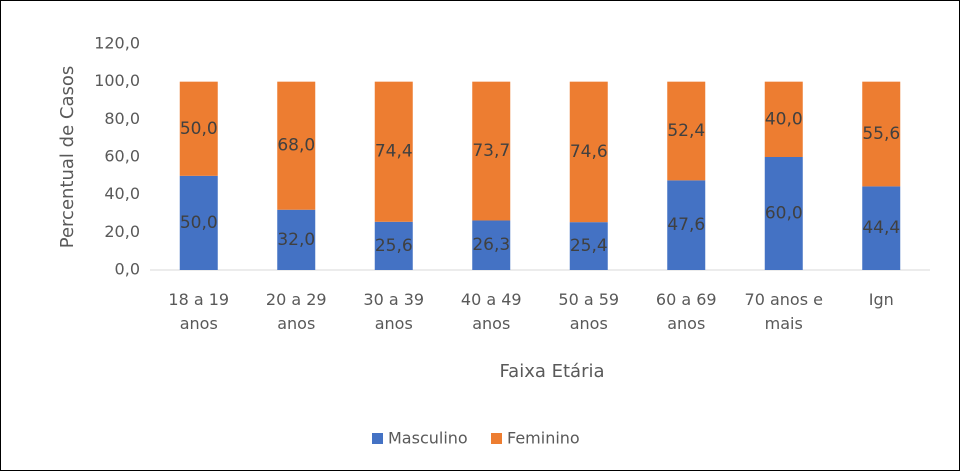 Image resolution: width=961 pixels, height=472 pixels. Describe the element at coordinates (117, 43) in the screenshot. I see `y-tick-label: 120,0` at that location.